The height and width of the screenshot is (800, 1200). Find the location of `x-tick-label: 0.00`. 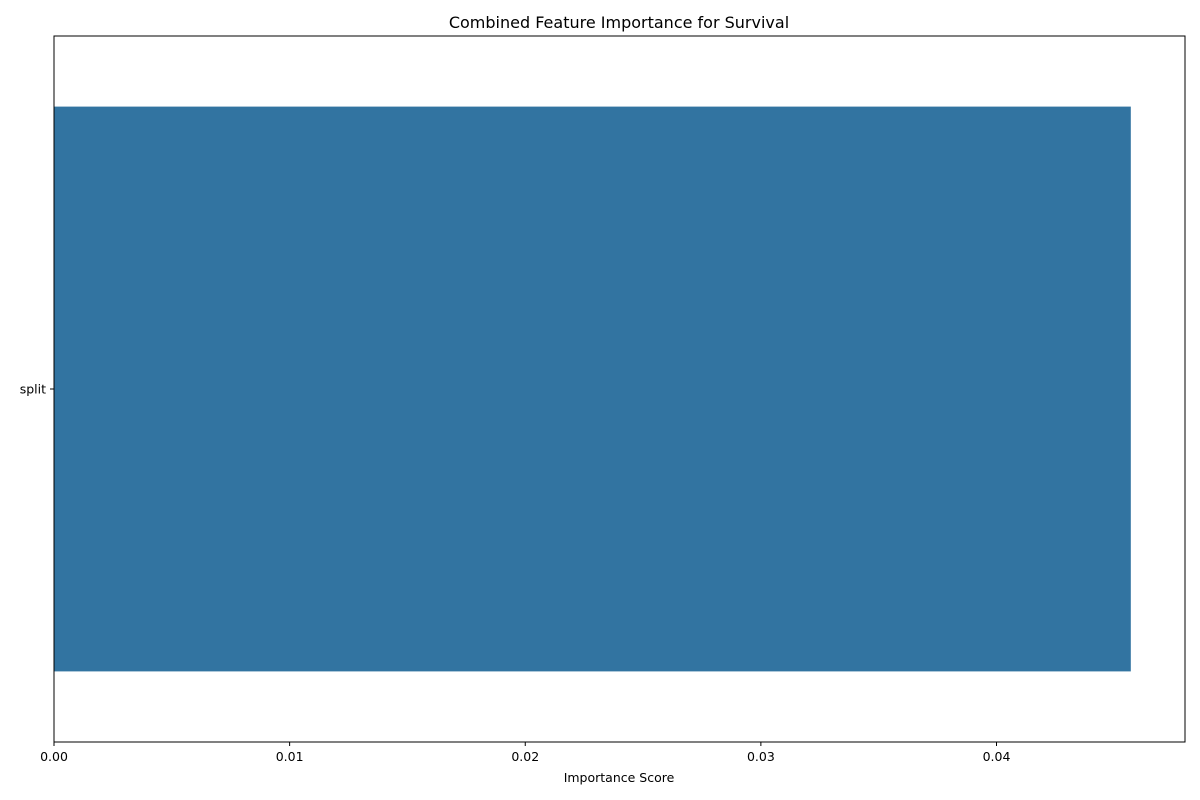

x-tick-label: 0.00 is located at coordinates (54, 756).